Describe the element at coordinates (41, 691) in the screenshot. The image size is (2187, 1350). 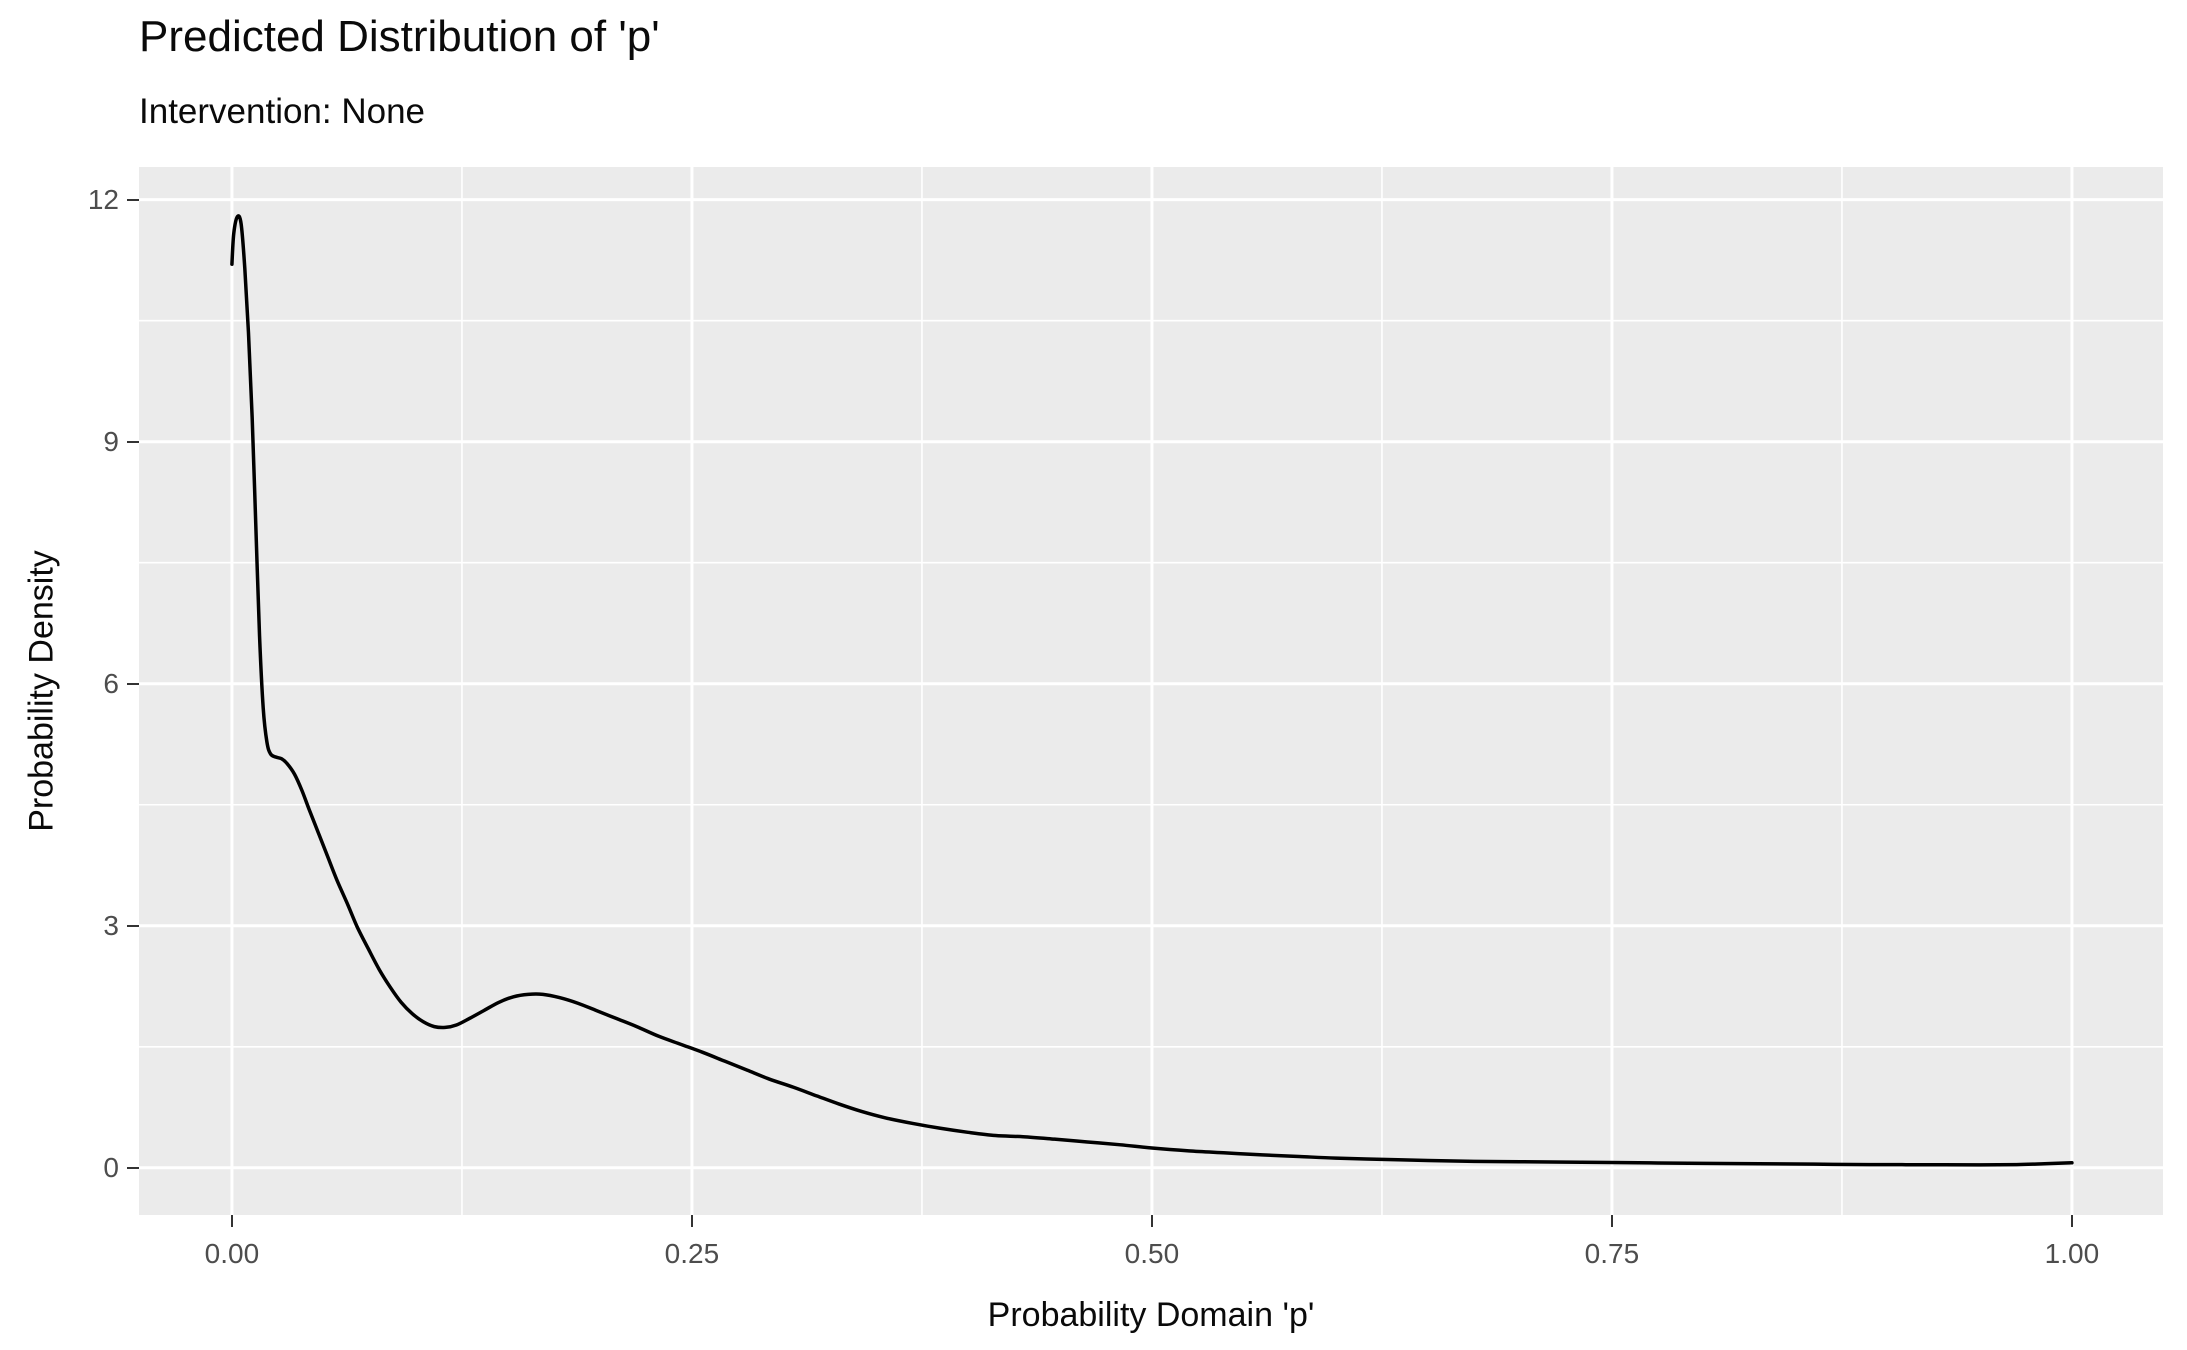
I see `y-axis-title: Probability Density` at that location.